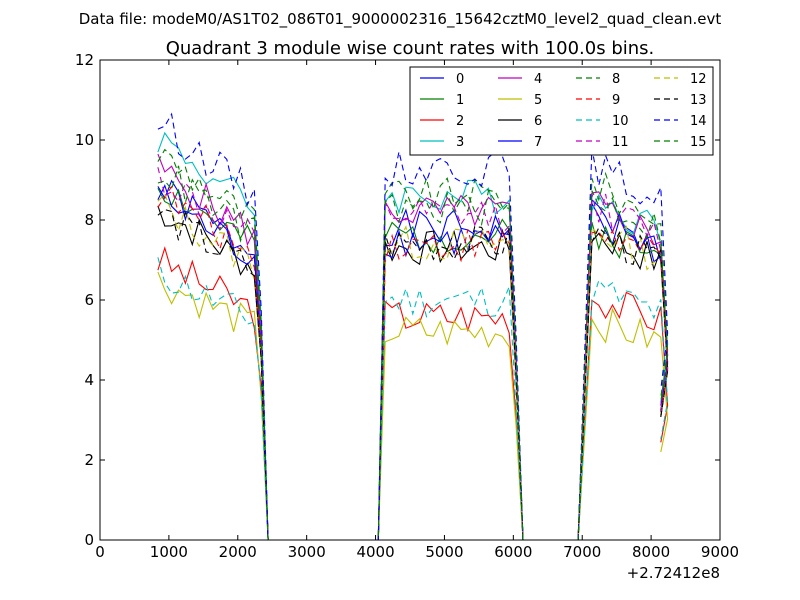  I want to click on legend-box, so click(561, 111).